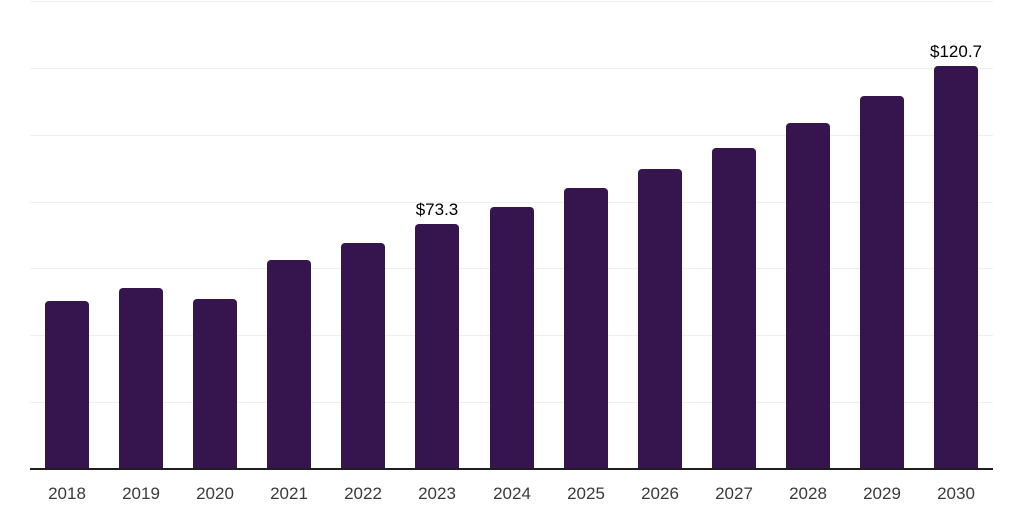 This screenshot has width=1024, height=512. I want to click on x-tick-label-2028: 2028, so click(808, 493).